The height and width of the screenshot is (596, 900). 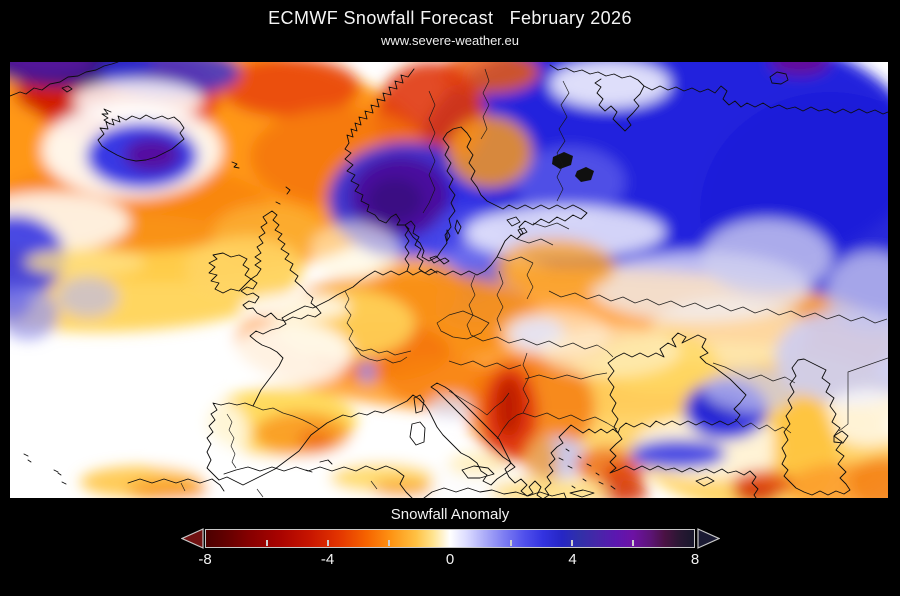 What do you see at coordinates (327, 559) in the screenshot?
I see `colorbar-tick-label: -4` at bounding box center [327, 559].